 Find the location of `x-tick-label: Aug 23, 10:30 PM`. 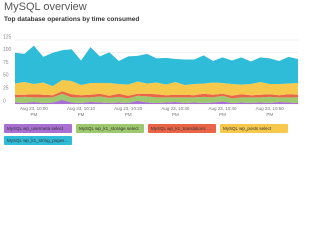

x-tick-label: Aug 23, 10:30 PM is located at coordinates (175, 111).